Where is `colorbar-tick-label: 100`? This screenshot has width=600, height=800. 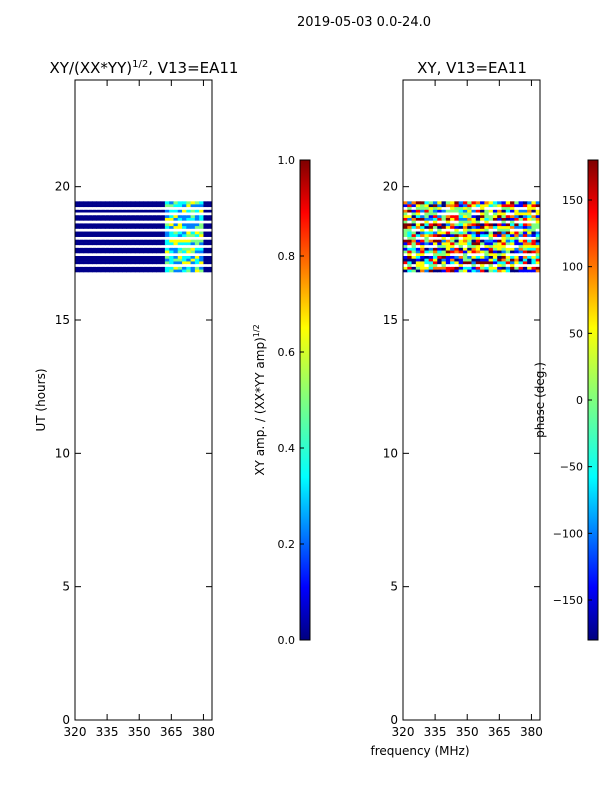
colorbar-tick-label: 100 is located at coordinates (572, 267).